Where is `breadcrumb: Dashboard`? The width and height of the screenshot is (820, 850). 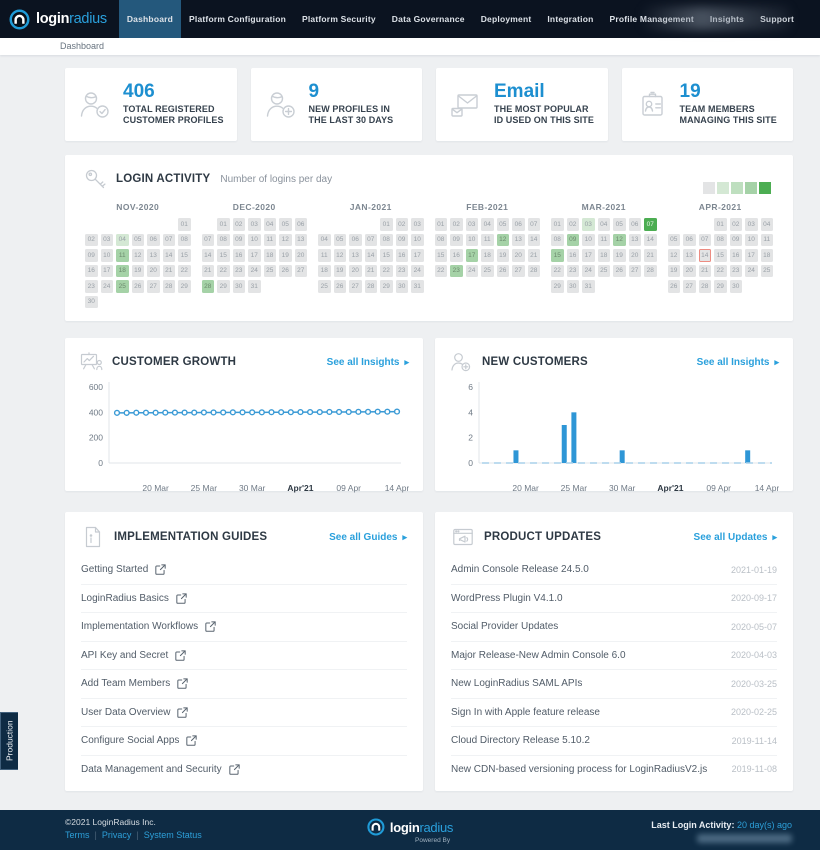
breadcrumb: Dashboard is located at coordinates (82, 46).